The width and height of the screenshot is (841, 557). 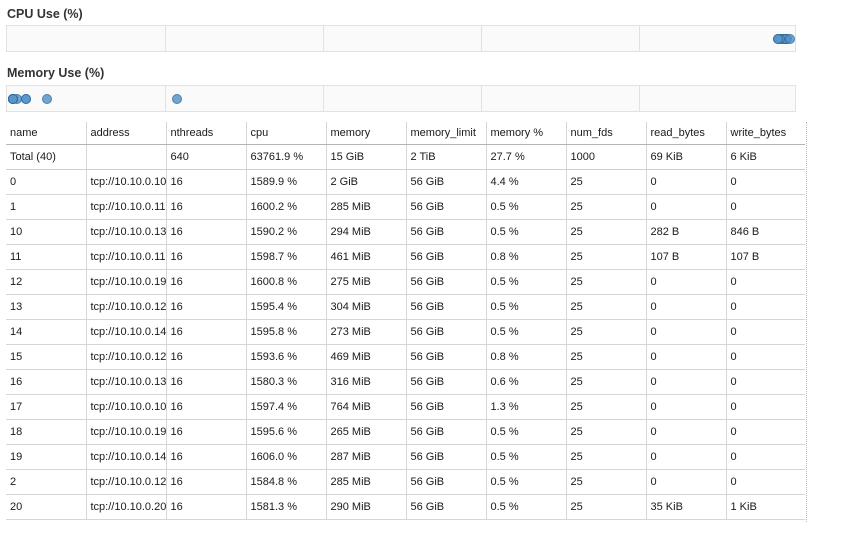 I want to click on cell-cpu: 1598.7 %, so click(x=285, y=257).